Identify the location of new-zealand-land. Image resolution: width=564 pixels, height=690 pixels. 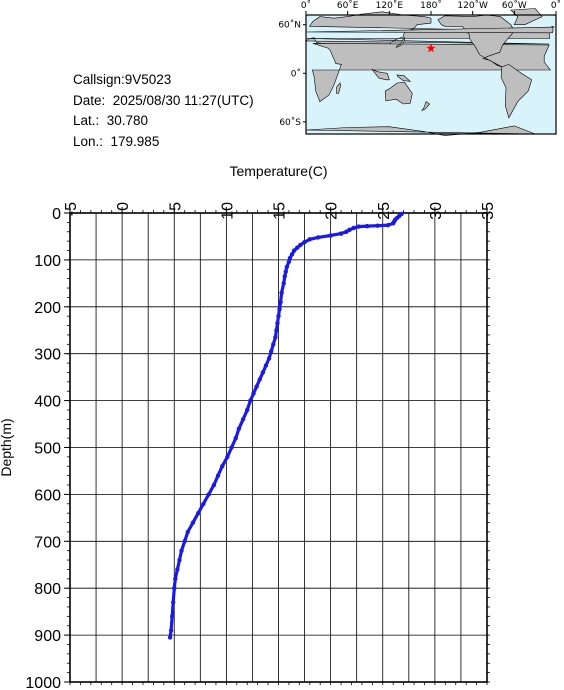
(426, 106).